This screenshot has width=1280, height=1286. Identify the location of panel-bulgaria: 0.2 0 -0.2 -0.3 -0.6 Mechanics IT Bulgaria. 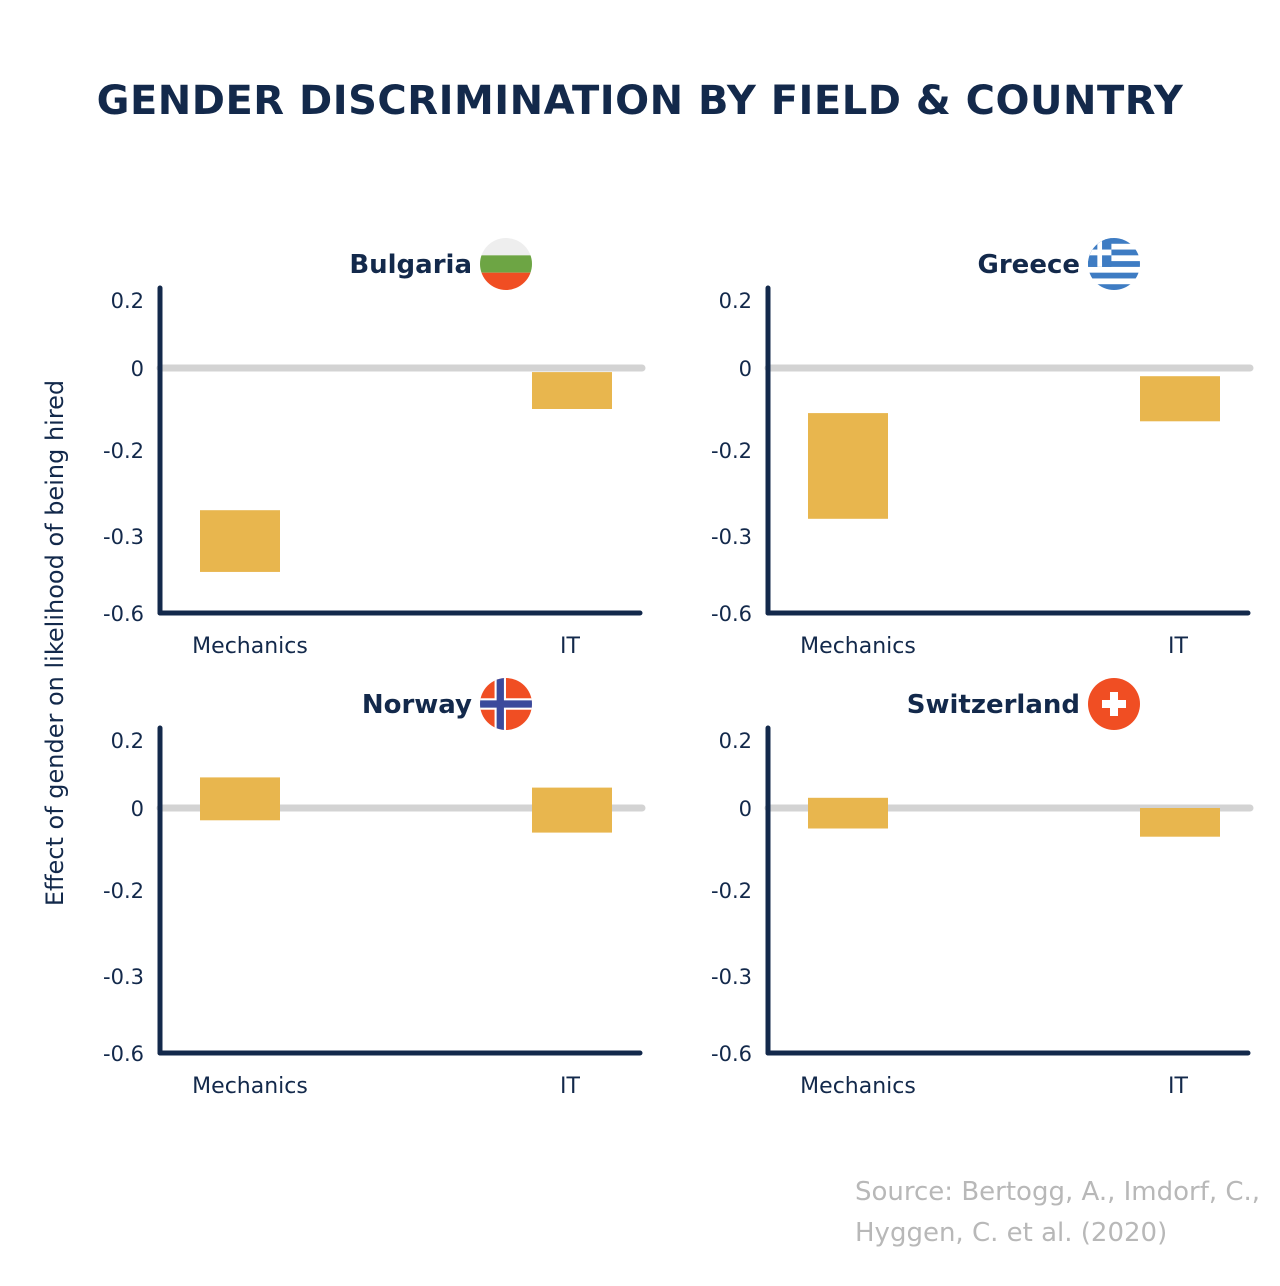
(374, 448).